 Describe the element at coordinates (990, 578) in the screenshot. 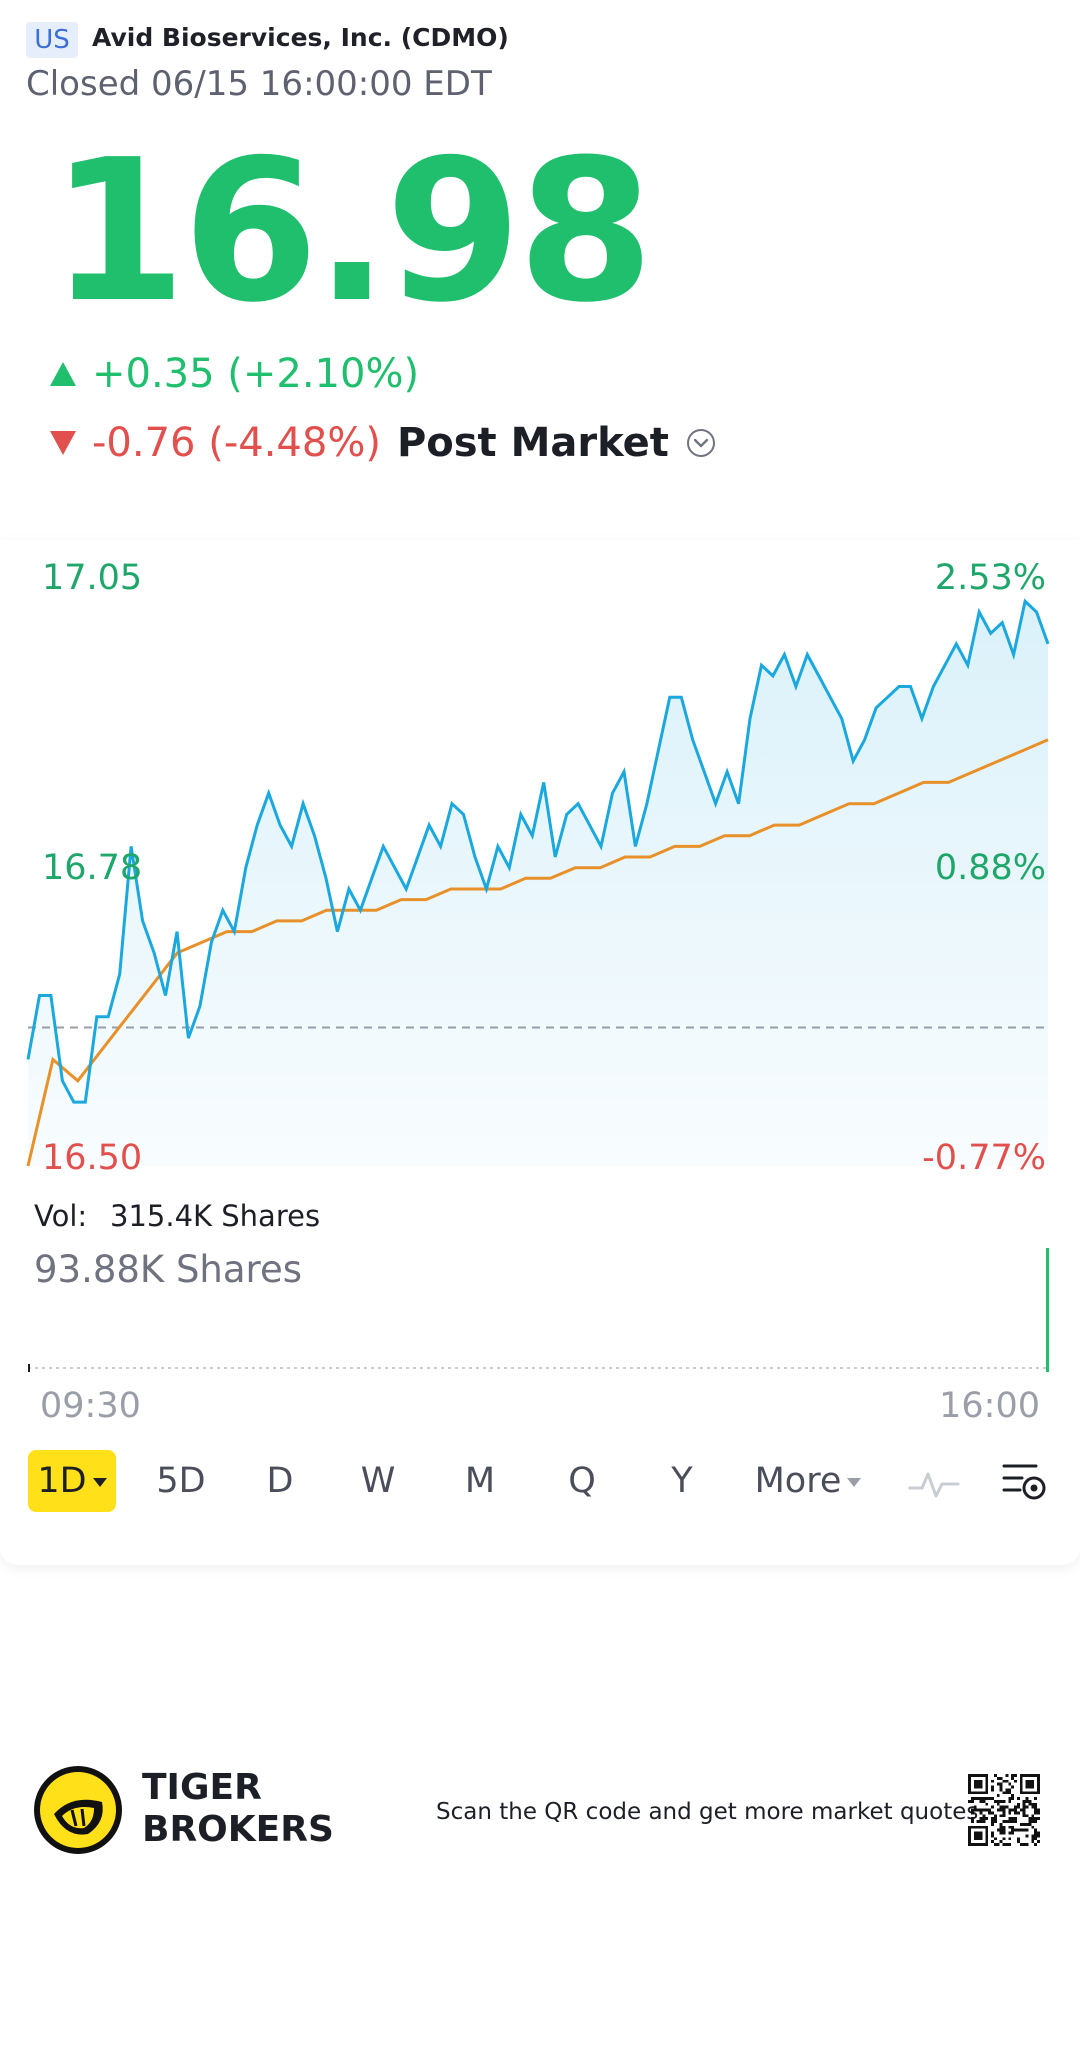

I see `pct-label-top: 2.53%` at that location.